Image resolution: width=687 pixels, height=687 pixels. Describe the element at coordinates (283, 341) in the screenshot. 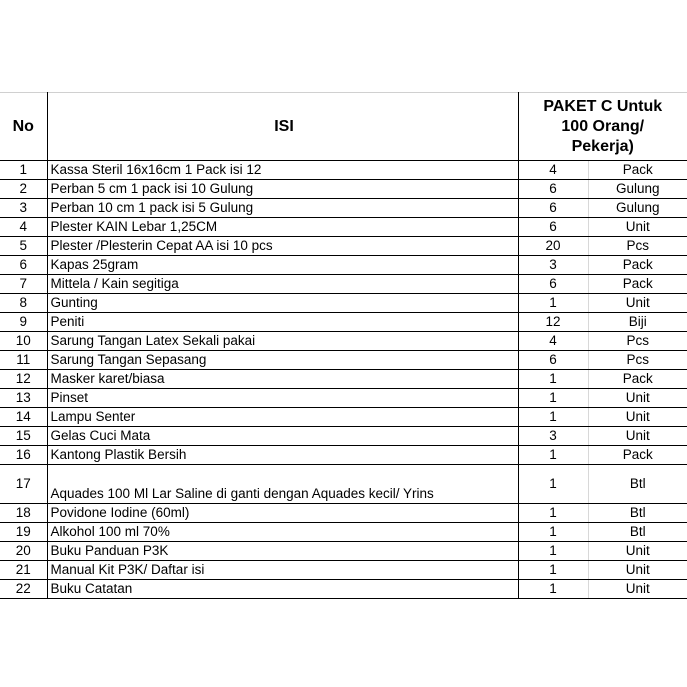

I see `cell-isi: Sarung Tangan Latex Sekali pakai` at that location.